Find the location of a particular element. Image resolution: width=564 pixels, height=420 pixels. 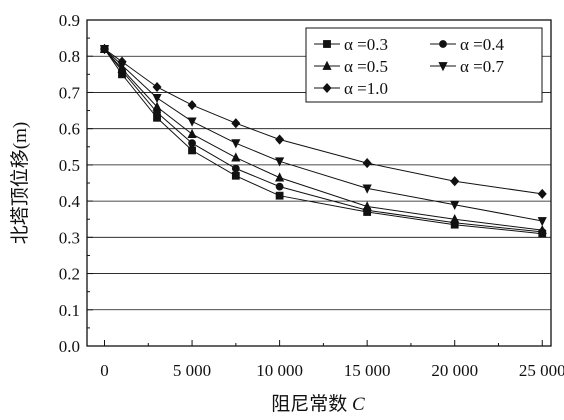

legend-box is located at coordinates (424, 65).